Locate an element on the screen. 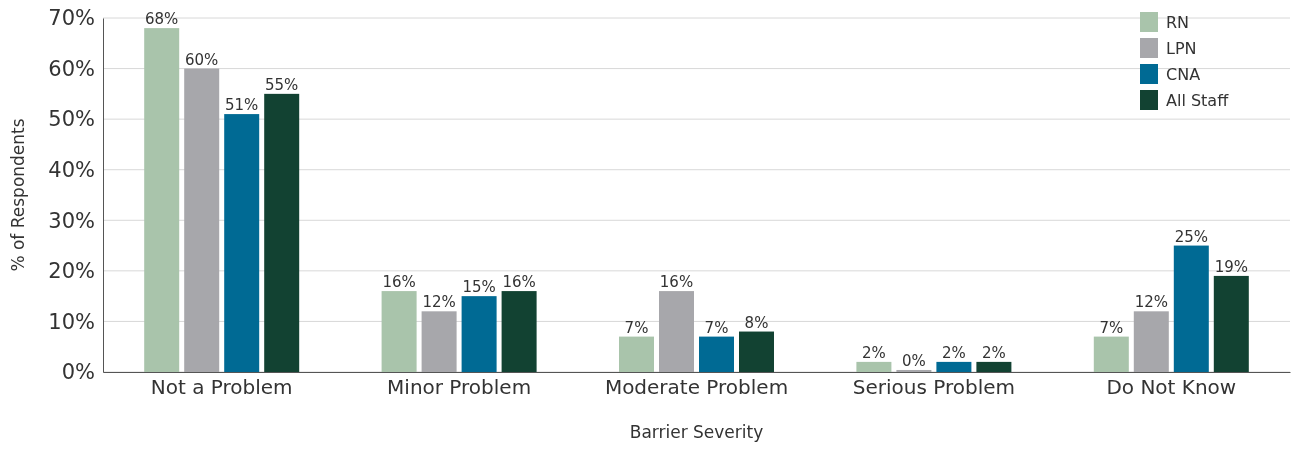 This screenshot has height=449, width=1291. legend-label: CNA is located at coordinates (1183, 74).